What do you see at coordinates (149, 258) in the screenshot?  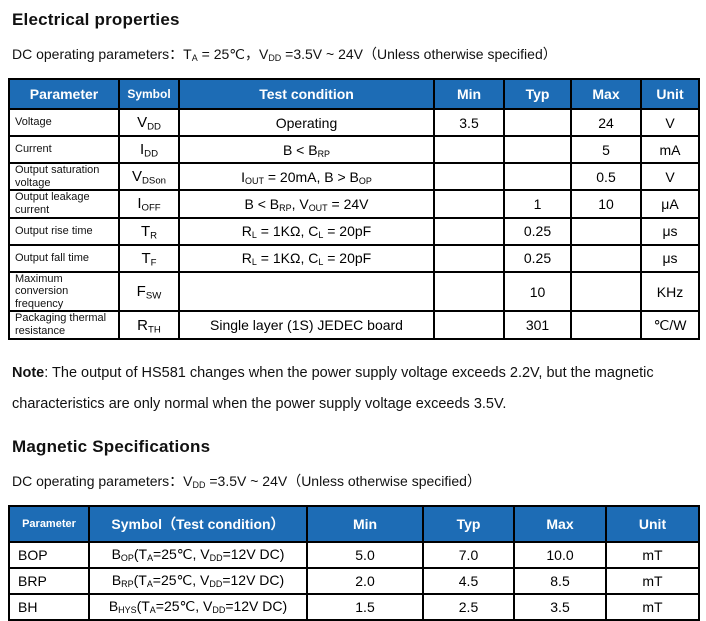 I see `symbol-cell: TF` at bounding box center [149, 258].